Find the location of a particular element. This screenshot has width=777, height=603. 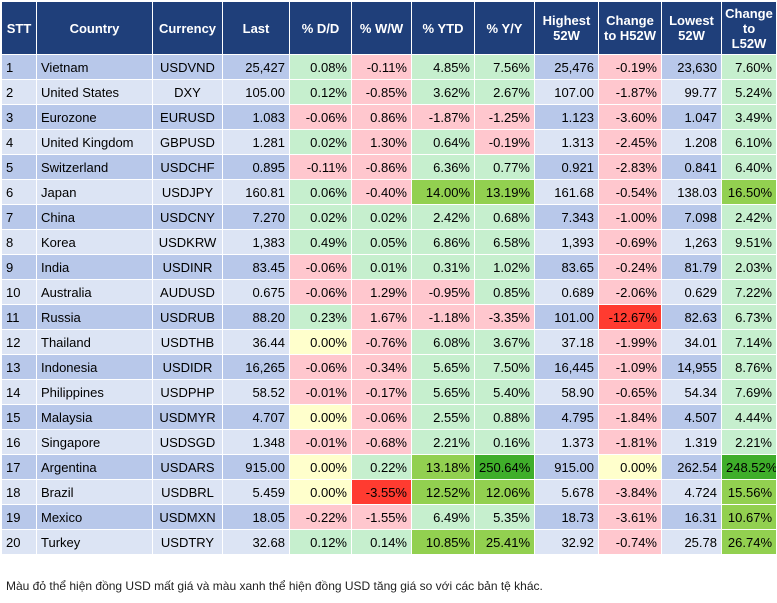

ytd-cell: 2.21% is located at coordinates (443, 442).